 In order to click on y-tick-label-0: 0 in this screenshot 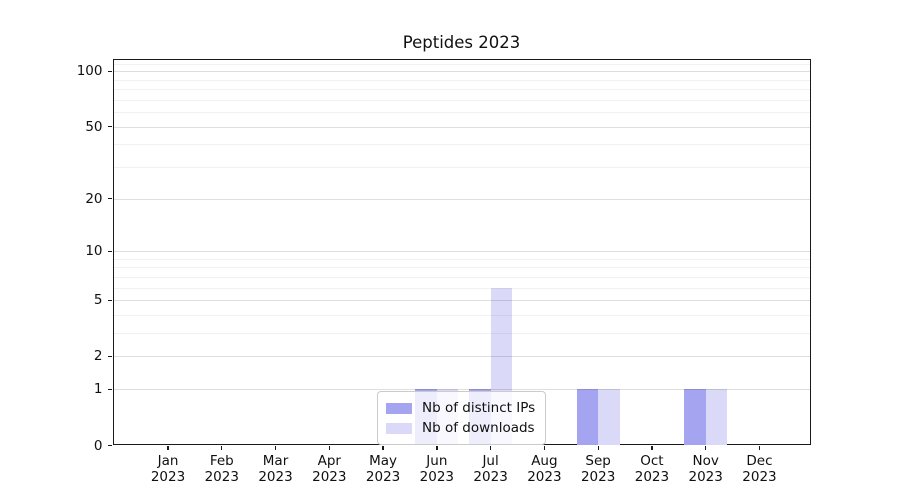, I will do `click(98, 445)`.